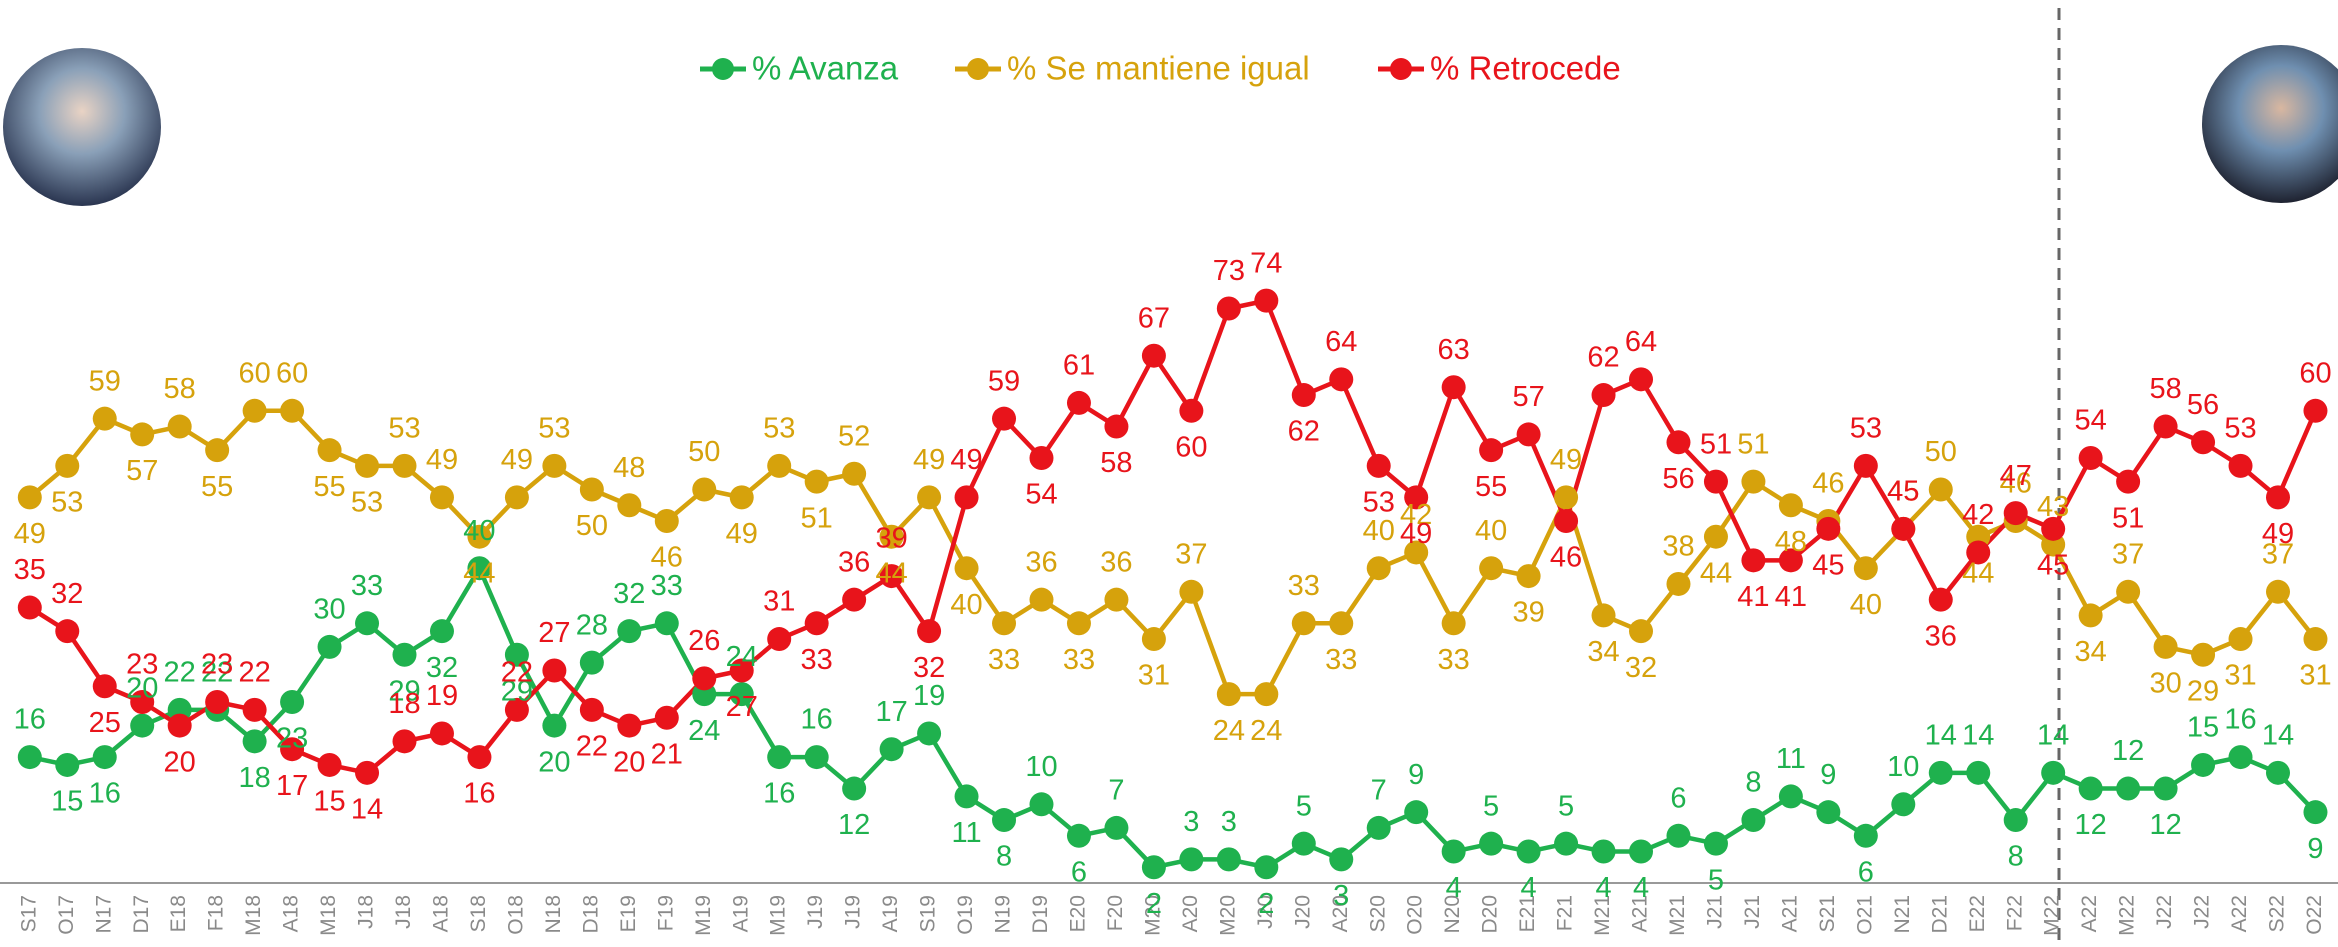 The width and height of the screenshot is (2338, 947). I want to click on data-label: 46, so click(1828, 484).